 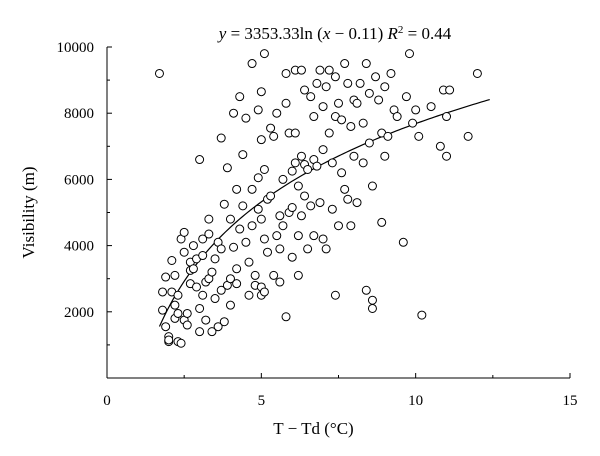 I want to click on x-axis: 0 5 10 15, so click(x=340, y=391).